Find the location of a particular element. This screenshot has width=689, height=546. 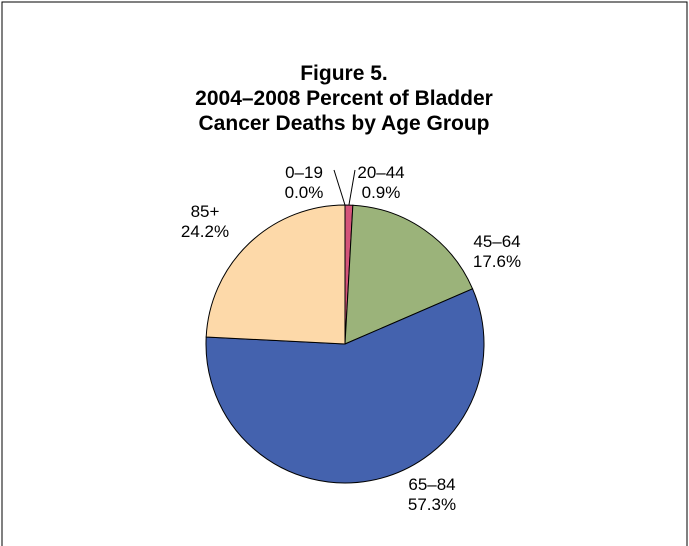

slice-value-label: 0.0% is located at coordinates (304, 192).